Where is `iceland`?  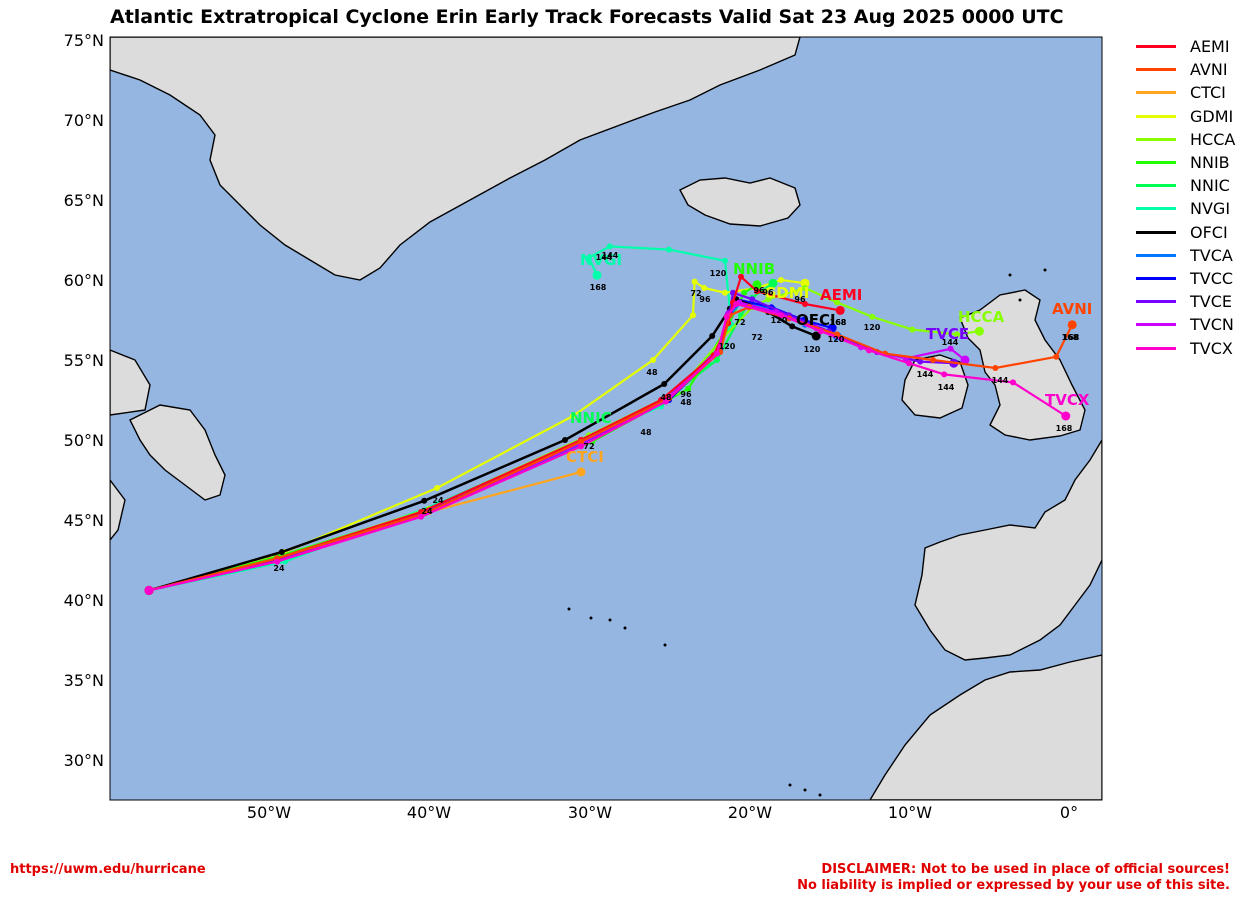 iceland is located at coordinates (740, 202).